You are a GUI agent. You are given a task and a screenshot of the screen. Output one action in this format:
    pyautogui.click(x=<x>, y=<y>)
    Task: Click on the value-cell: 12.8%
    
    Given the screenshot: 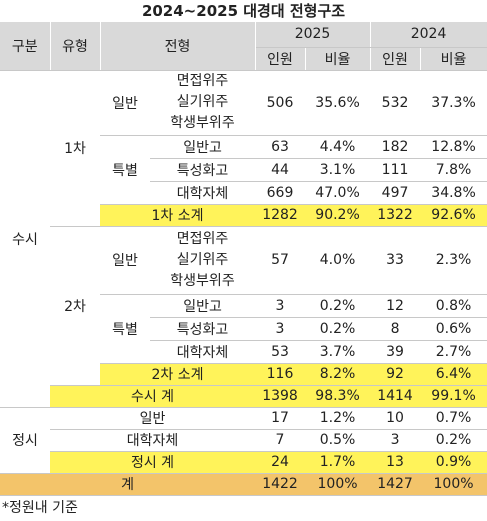 What is the action you would take?
    pyautogui.click(x=453, y=147)
    